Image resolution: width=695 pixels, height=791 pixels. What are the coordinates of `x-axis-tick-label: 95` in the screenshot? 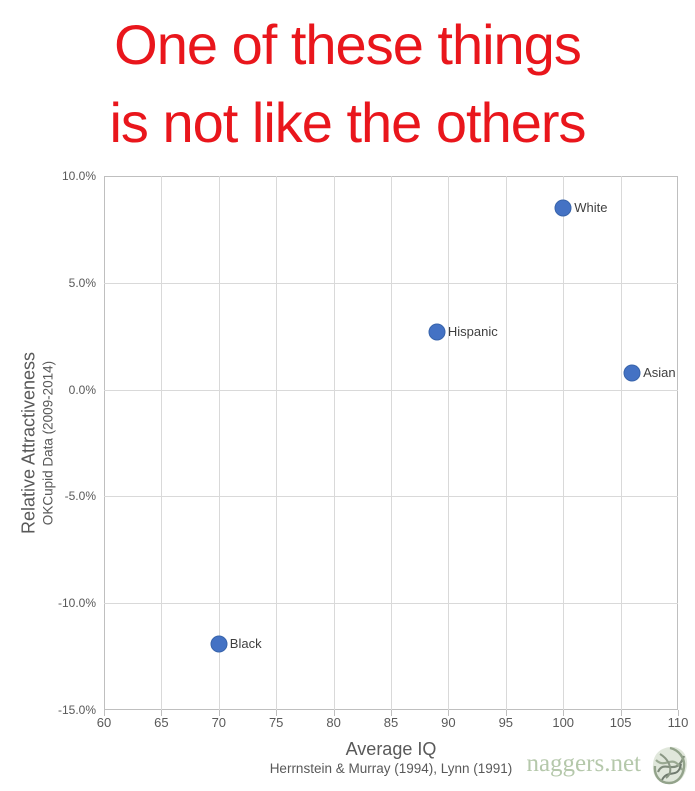 It's located at (506, 722).